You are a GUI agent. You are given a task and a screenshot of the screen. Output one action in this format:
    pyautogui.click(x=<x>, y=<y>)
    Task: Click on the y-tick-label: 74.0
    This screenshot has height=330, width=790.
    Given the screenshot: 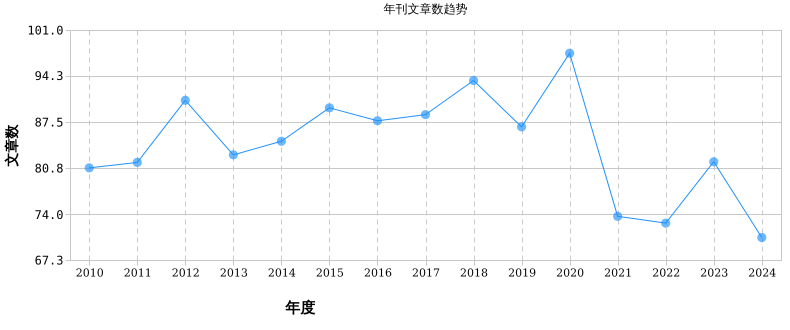 What is the action you would take?
    pyautogui.click(x=49, y=215)
    